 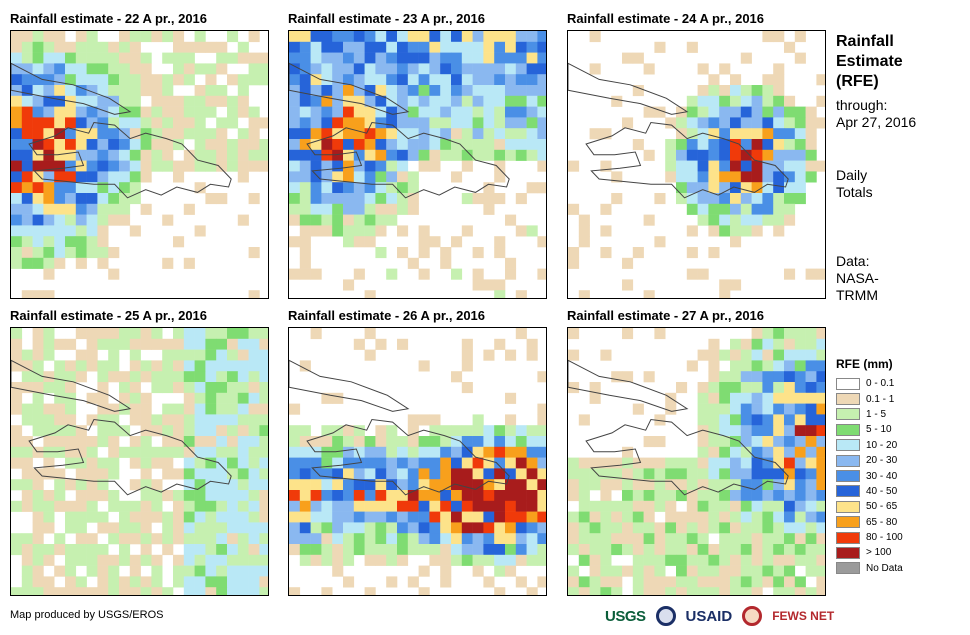 What do you see at coordinates (876, 122) in the screenshot?
I see `through-date: Apr 27, 2016` at bounding box center [876, 122].